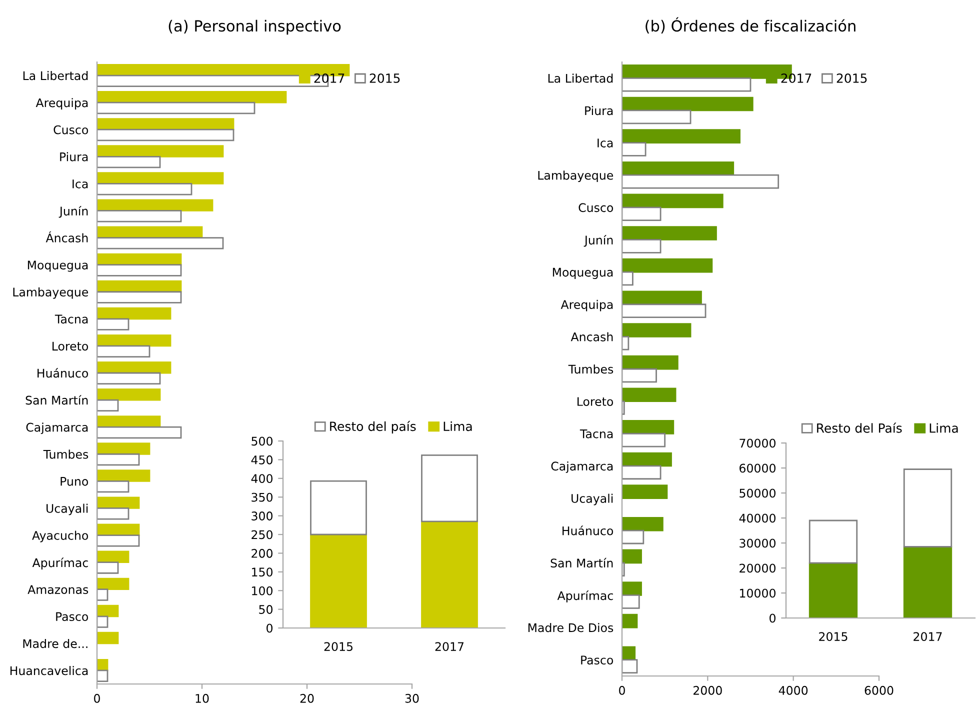 This screenshot has height=709, width=977. What do you see at coordinates (758, 543) in the screenshot?
I see `y-tick-label: 30000` at bounding box center [758, 543].